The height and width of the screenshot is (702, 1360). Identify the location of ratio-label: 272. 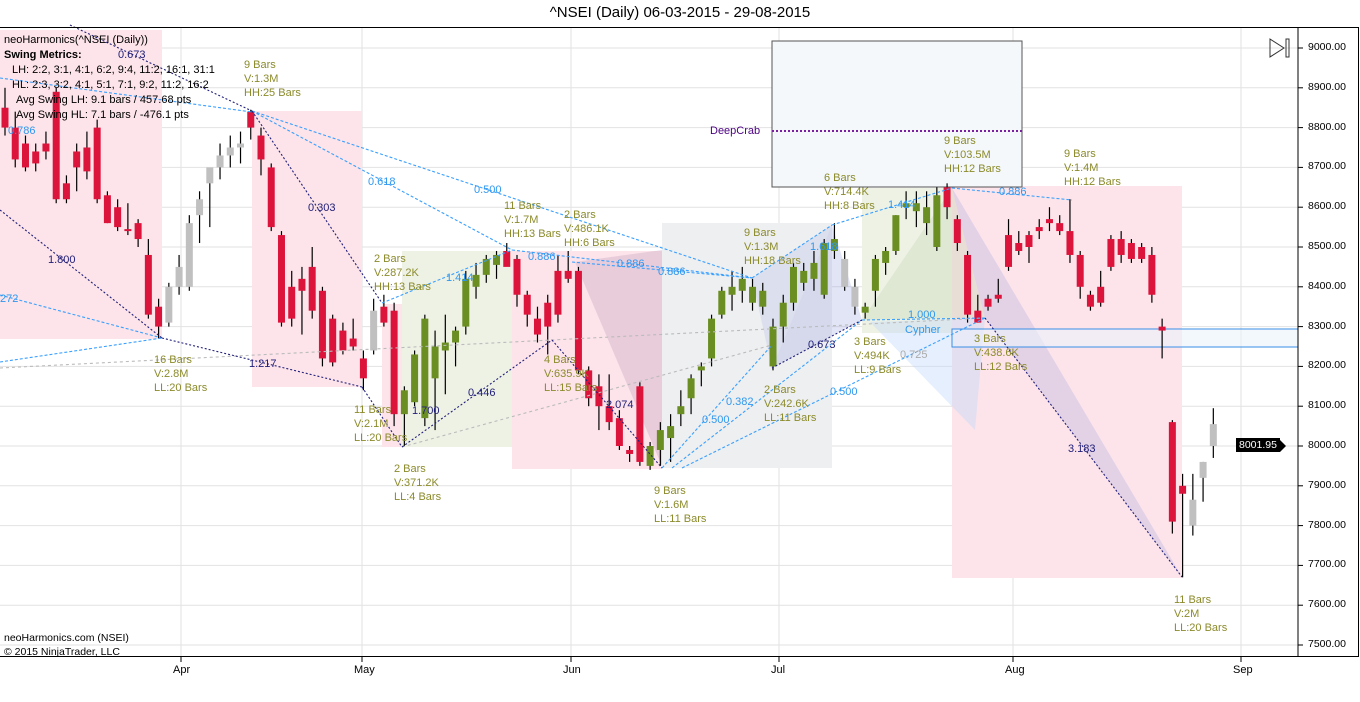
(9, 299).